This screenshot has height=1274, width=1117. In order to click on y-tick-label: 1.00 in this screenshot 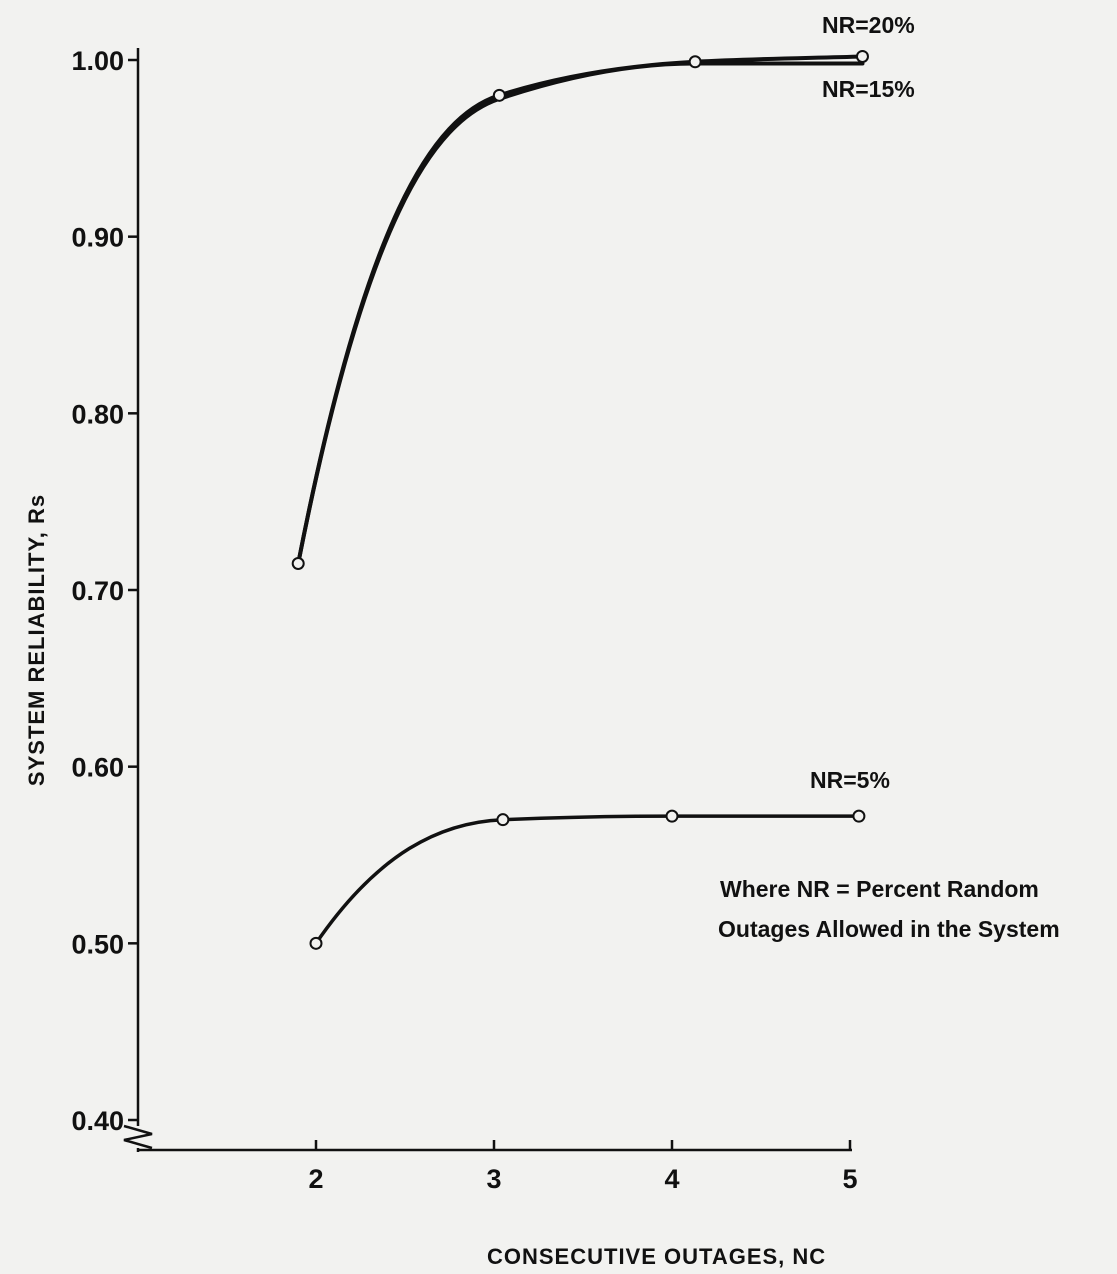, I will do `click(97, 61)`.